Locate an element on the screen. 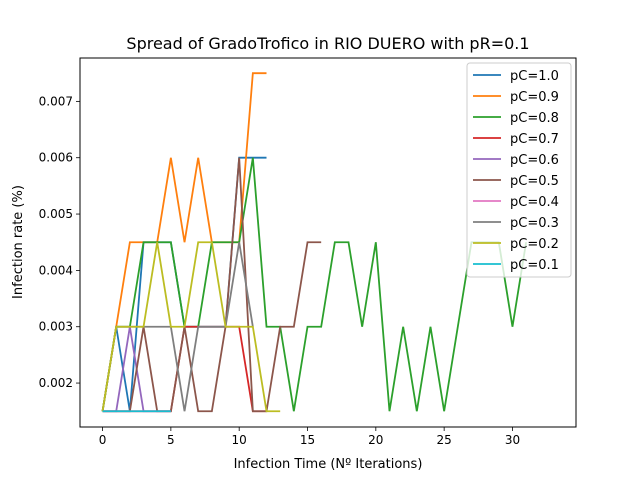 The image size is (640, 480). legend-label: pC=0.8 is located at coordinates (534, 118).